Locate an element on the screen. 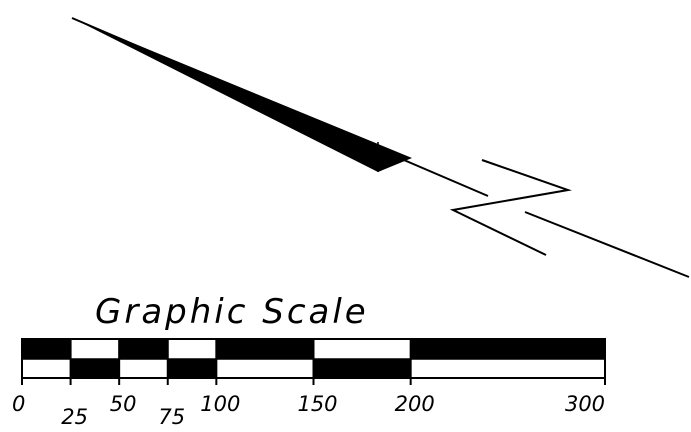  scale-label-25: 25 is located at coordinates (74, 417).